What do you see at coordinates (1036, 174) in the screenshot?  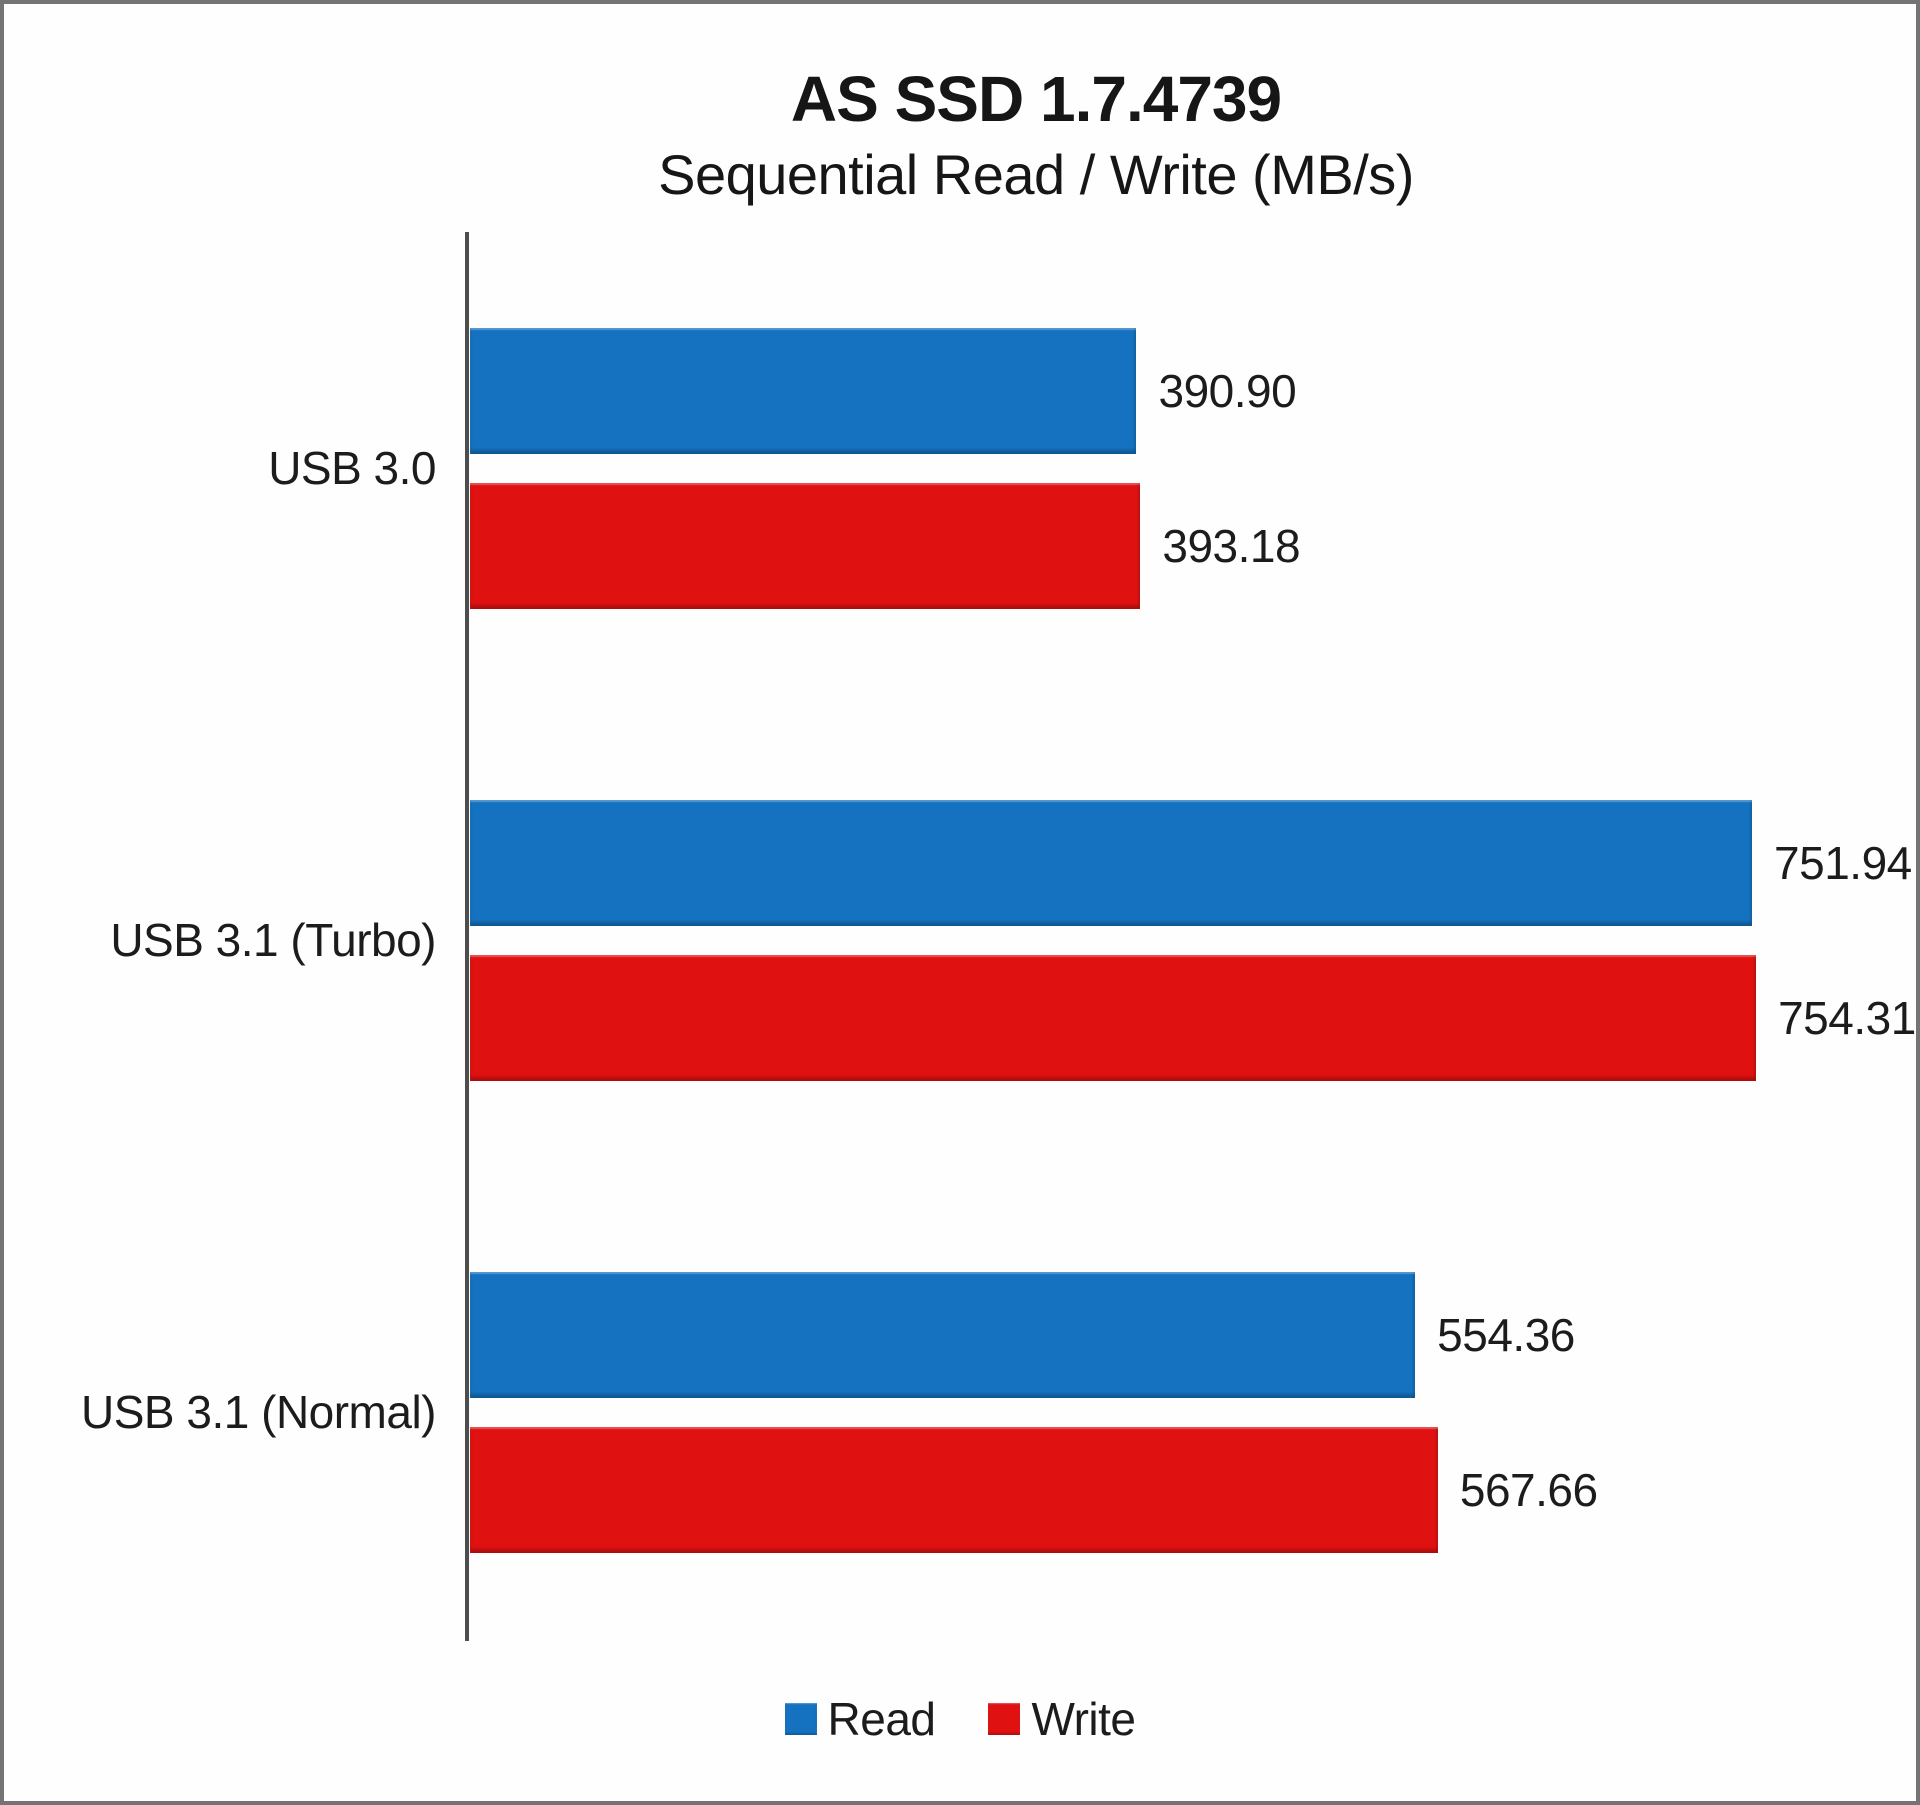 I see `chart-subtitle: Sequential Read / Write (MB/s)` at bounding box center [1036, 174].